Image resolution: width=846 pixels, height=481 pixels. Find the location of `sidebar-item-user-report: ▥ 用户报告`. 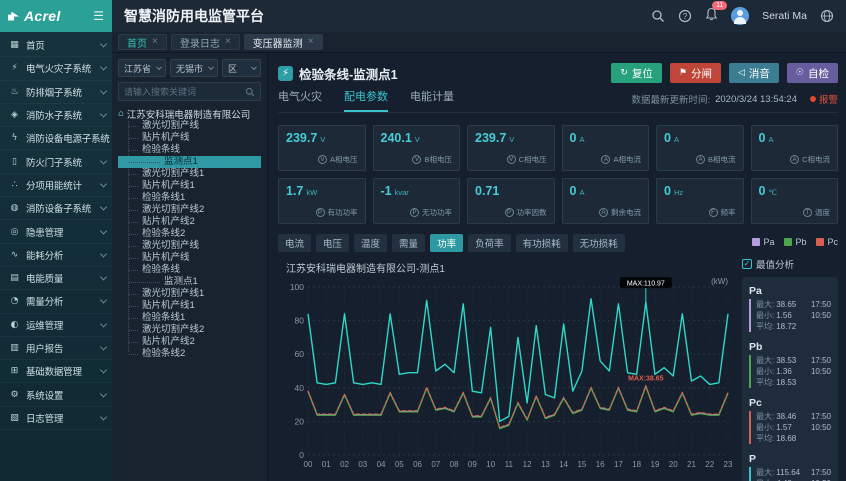

sidebar-item-user-report: ▥ 用户报告 is located at coordinates (56, 349).